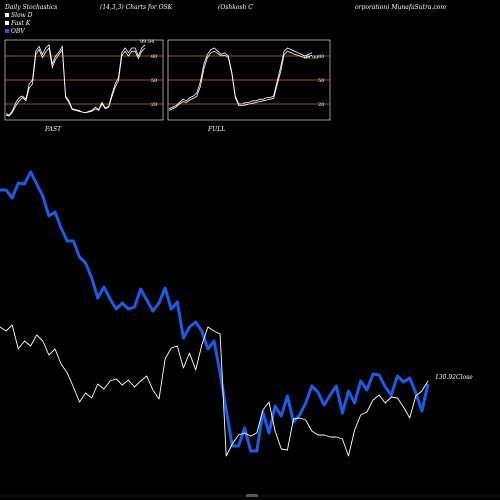  I want to click on full-series-2-line, so click(240, 80).